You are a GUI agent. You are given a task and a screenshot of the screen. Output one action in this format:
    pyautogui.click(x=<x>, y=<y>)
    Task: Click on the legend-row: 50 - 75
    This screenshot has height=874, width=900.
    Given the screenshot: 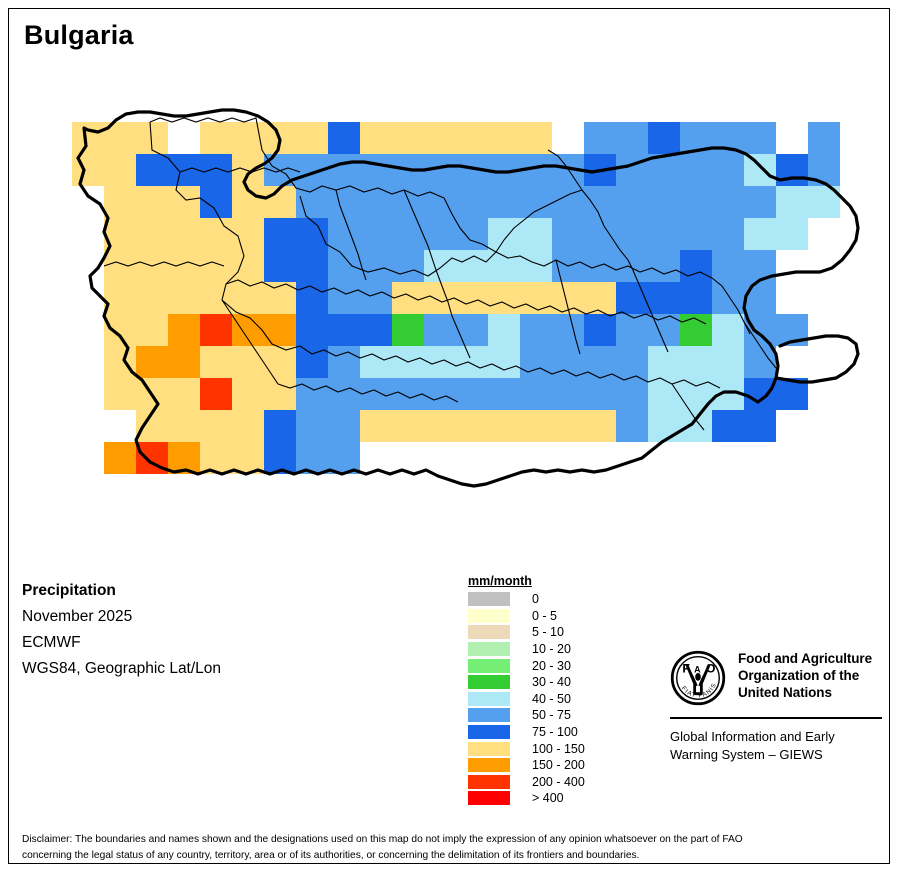 What is the action you would take?
    pyautogui.click(x=526, y=715)
    